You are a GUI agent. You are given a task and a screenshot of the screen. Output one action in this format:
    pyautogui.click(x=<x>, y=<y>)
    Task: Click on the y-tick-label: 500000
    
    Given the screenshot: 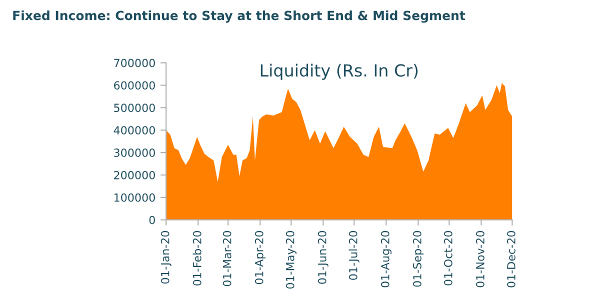 What is the action you would take?
    pyautogui.click(x=134, y=108)
    